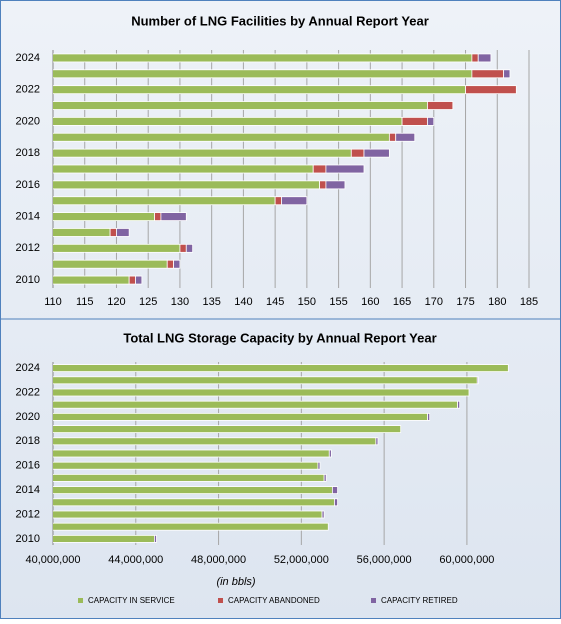 This screenshot has width=561, height=624. Describe the element at coordinates (53, 302) in the screenshot. I see `x-tick-label: 110` at that location.